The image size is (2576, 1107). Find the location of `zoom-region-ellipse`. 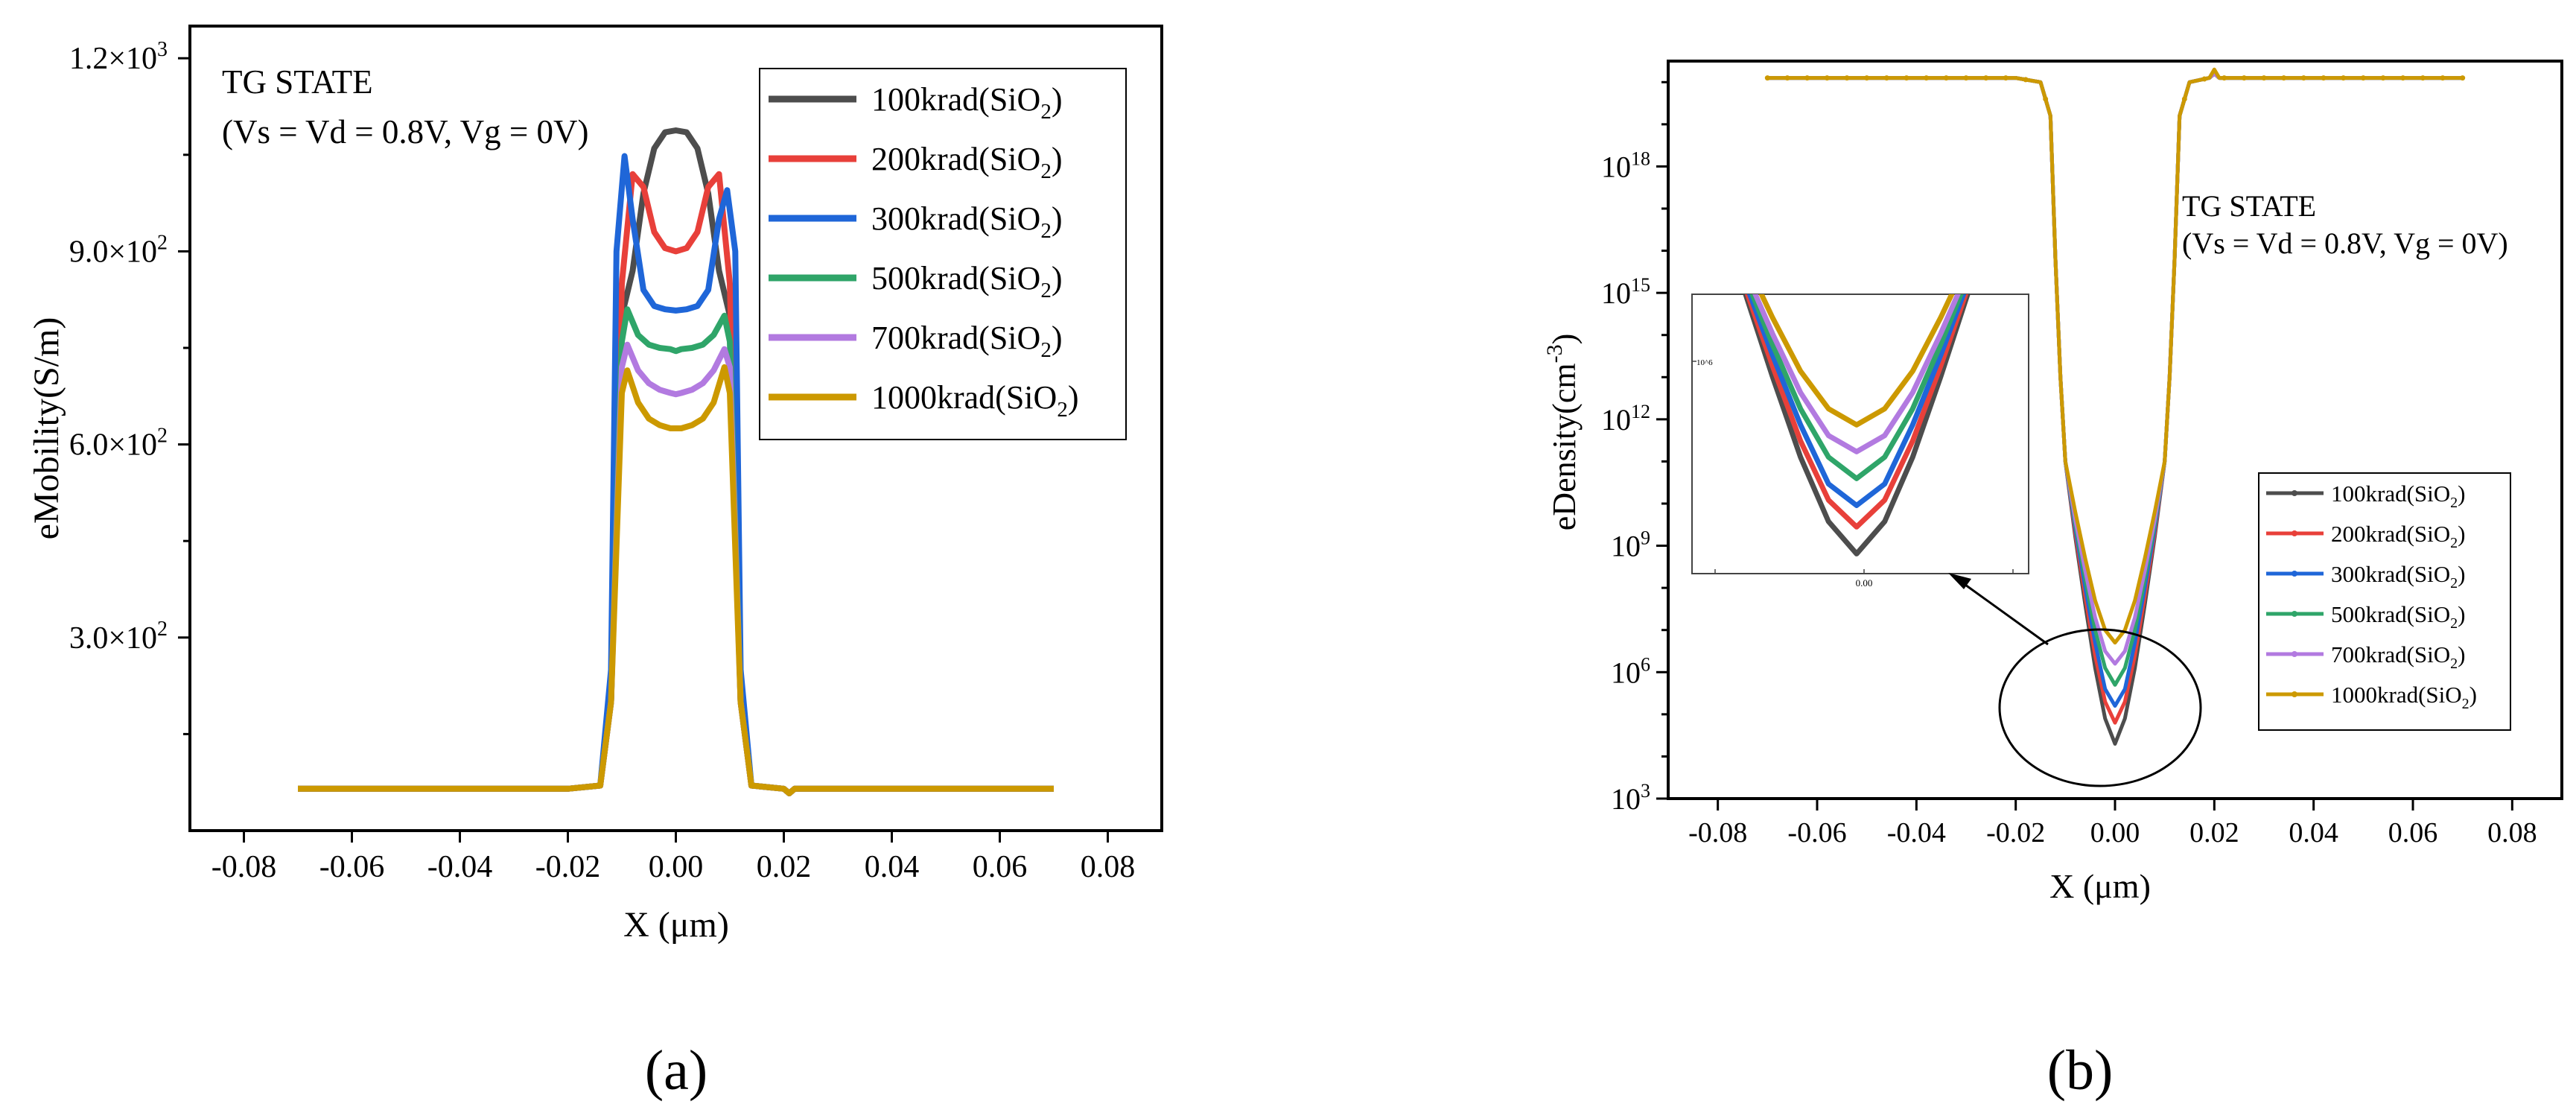

zoom-region-ellipse is located at coordinates (2100, 707).